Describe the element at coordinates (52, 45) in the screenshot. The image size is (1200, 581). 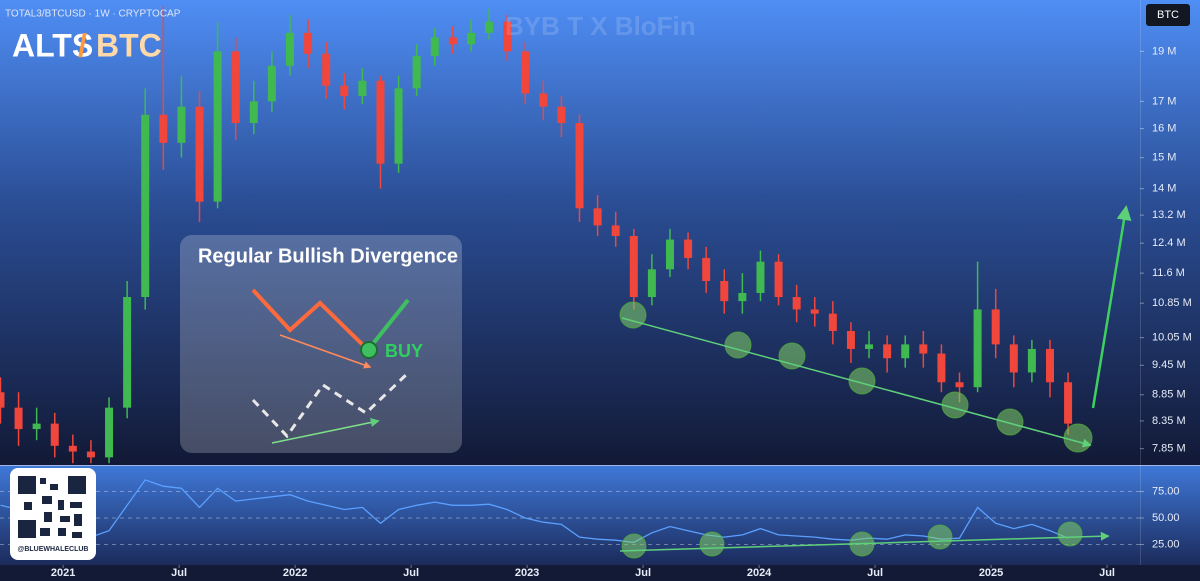
I see `alts-label: ALTS` at that location.